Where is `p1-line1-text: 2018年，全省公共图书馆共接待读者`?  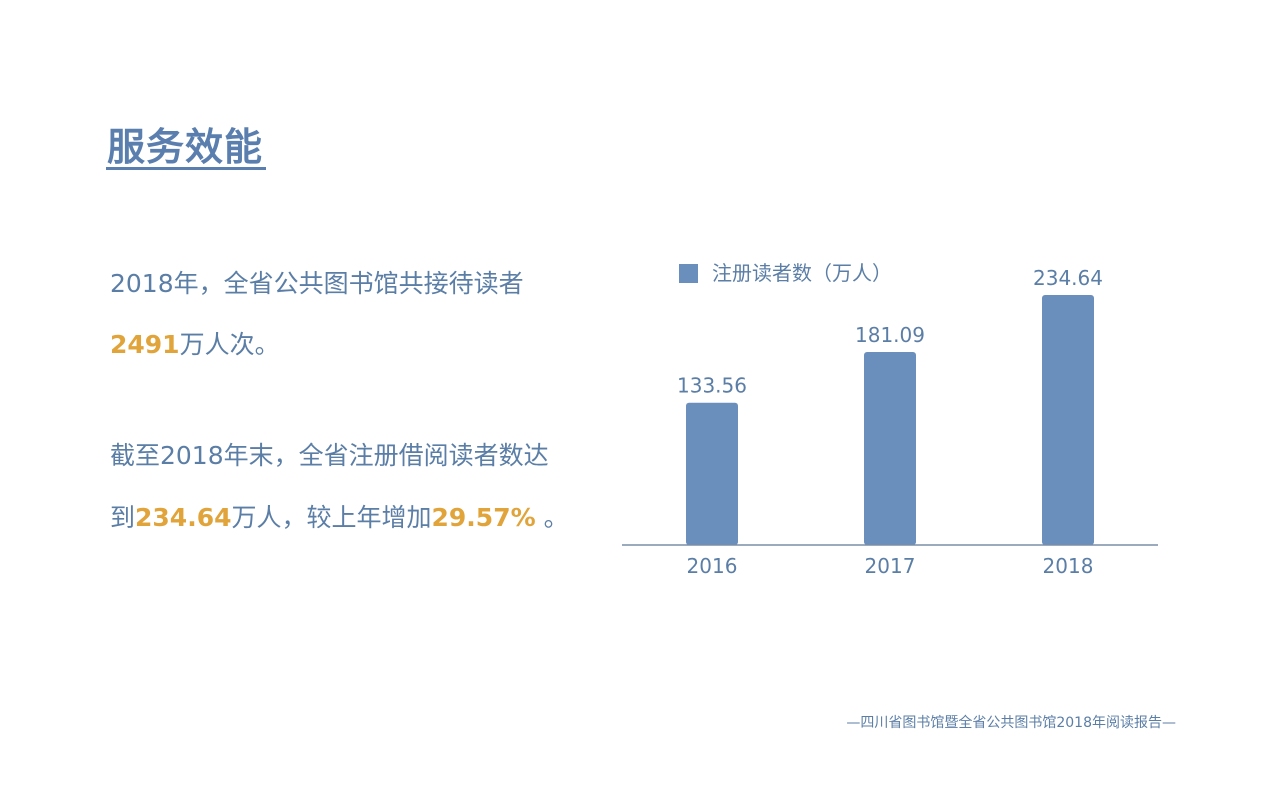
p1-line1-text: 2018年，全省公共图书馆共接待读者 is located at coordinates (317, 283).